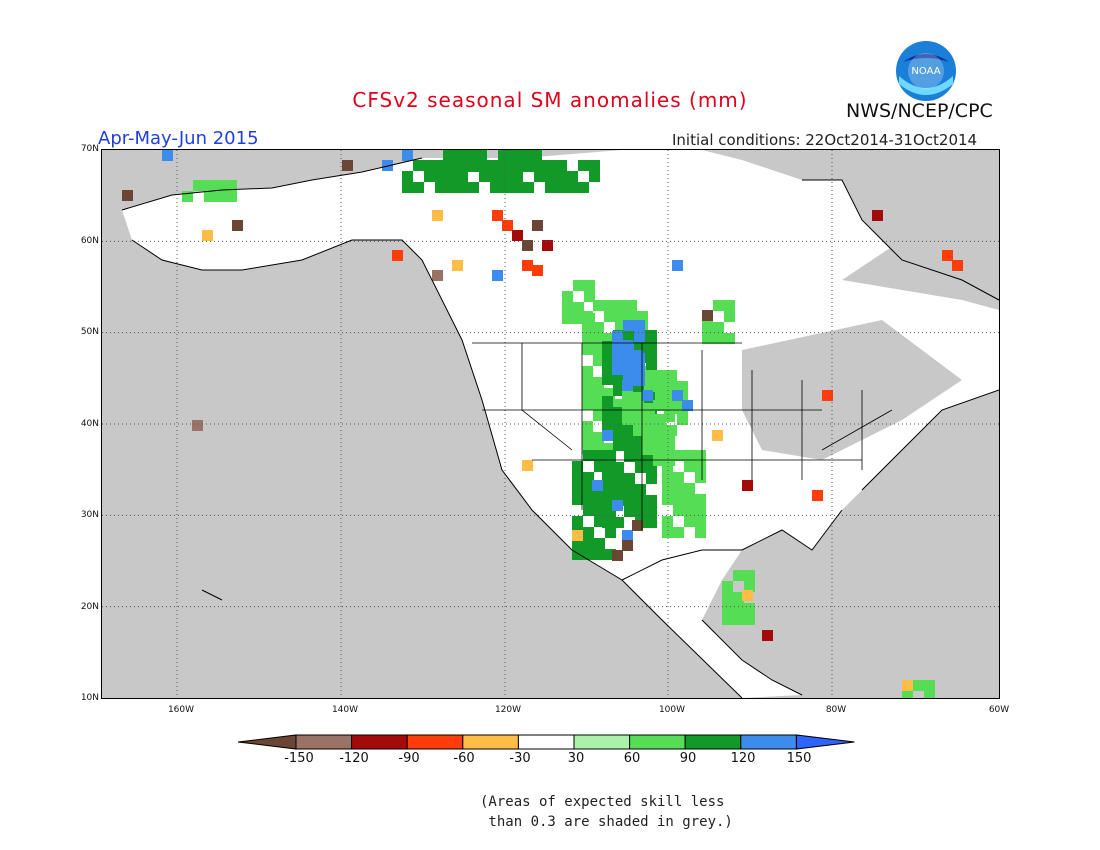 The height and width of the screenshot is (850, 1100). Describe the element at coordinates (508, 710) in the screenshot. I see `lon-label-120w: 120W` at that location.